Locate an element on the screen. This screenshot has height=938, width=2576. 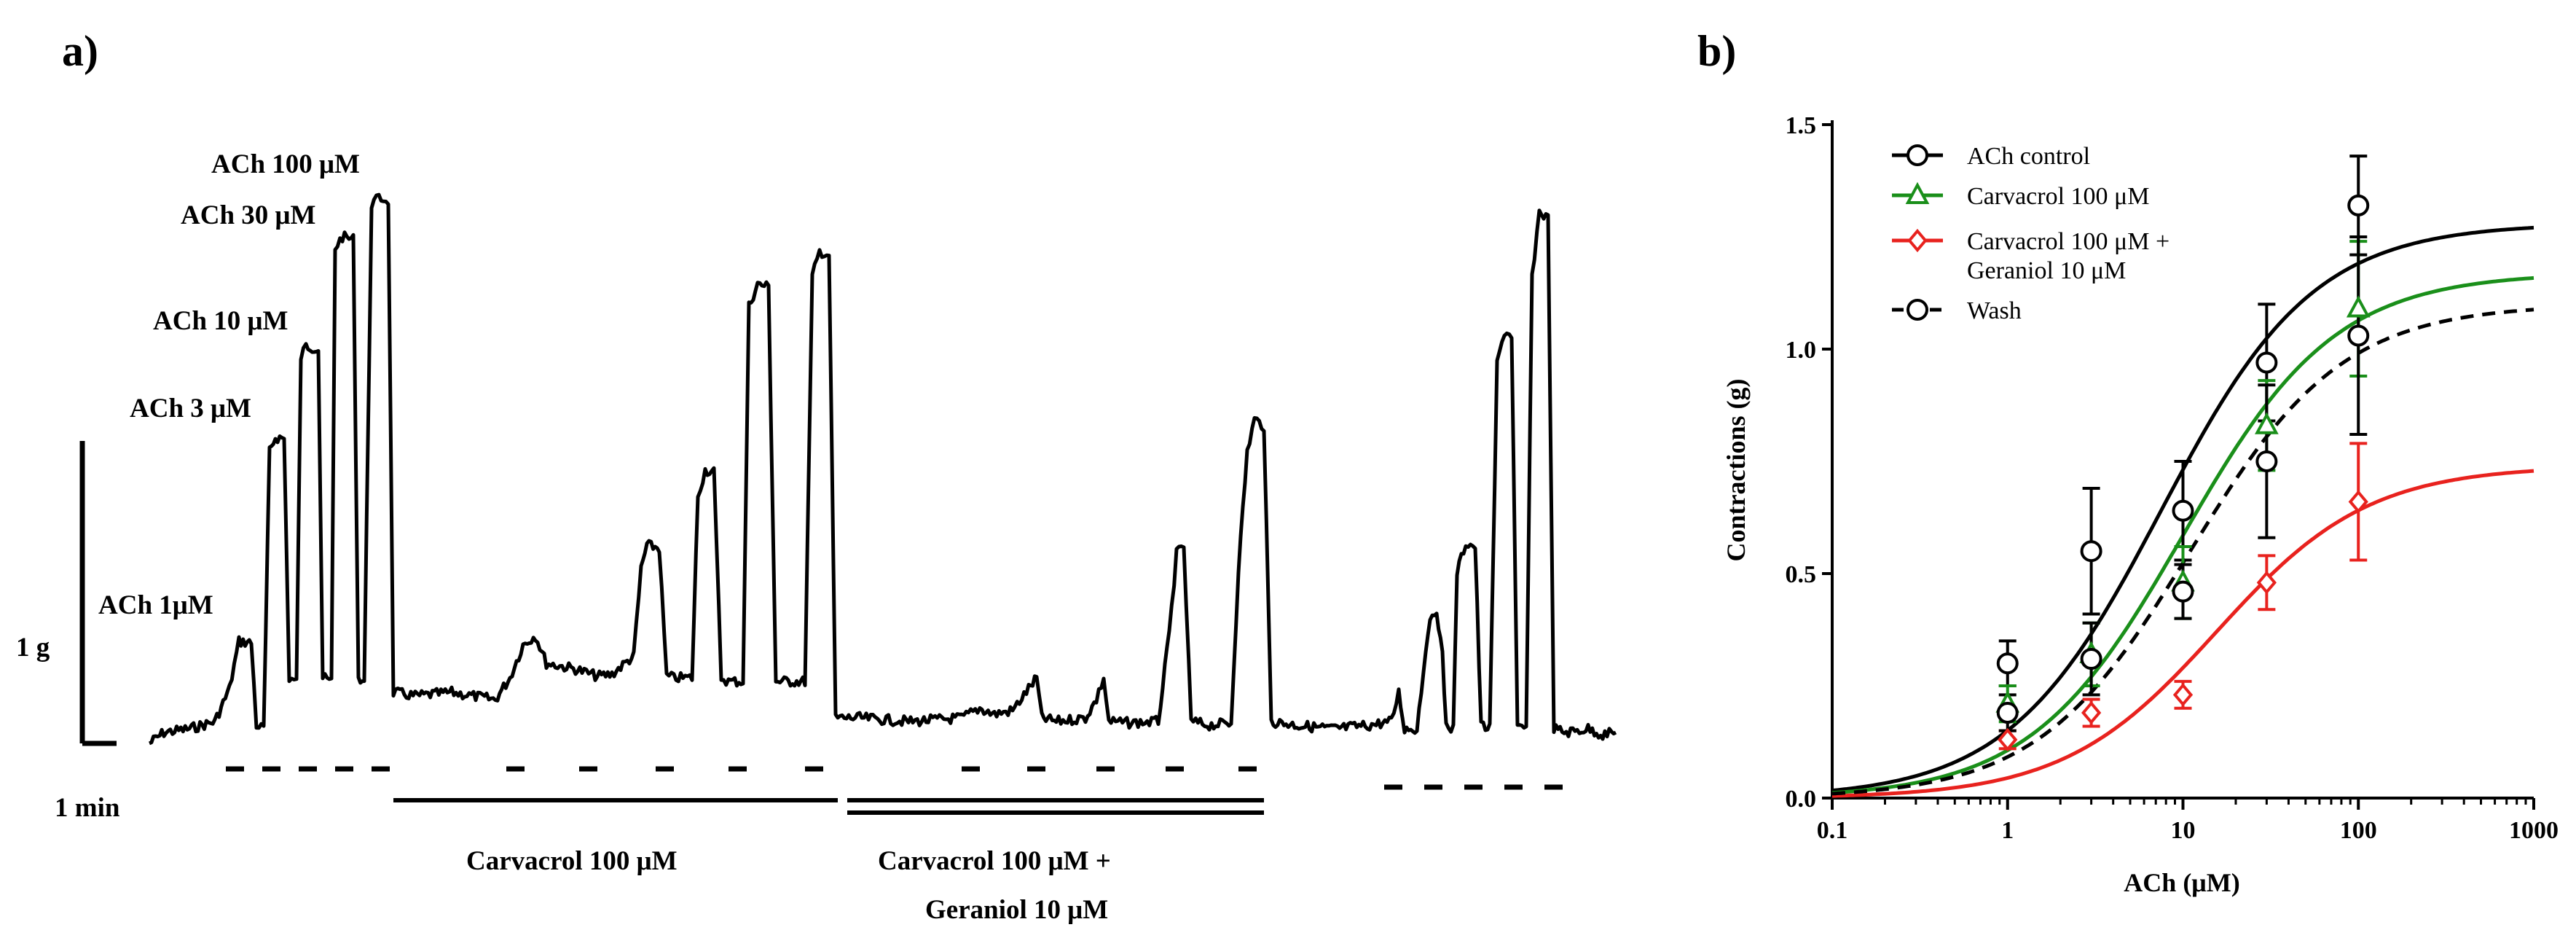
fit-curve is located at coordinates (2182, 633).